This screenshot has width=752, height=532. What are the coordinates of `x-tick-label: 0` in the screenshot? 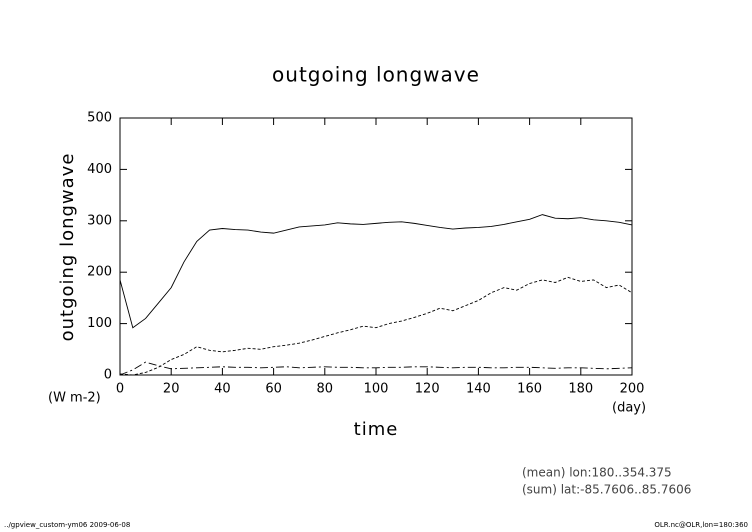 It's located at (120, 389).